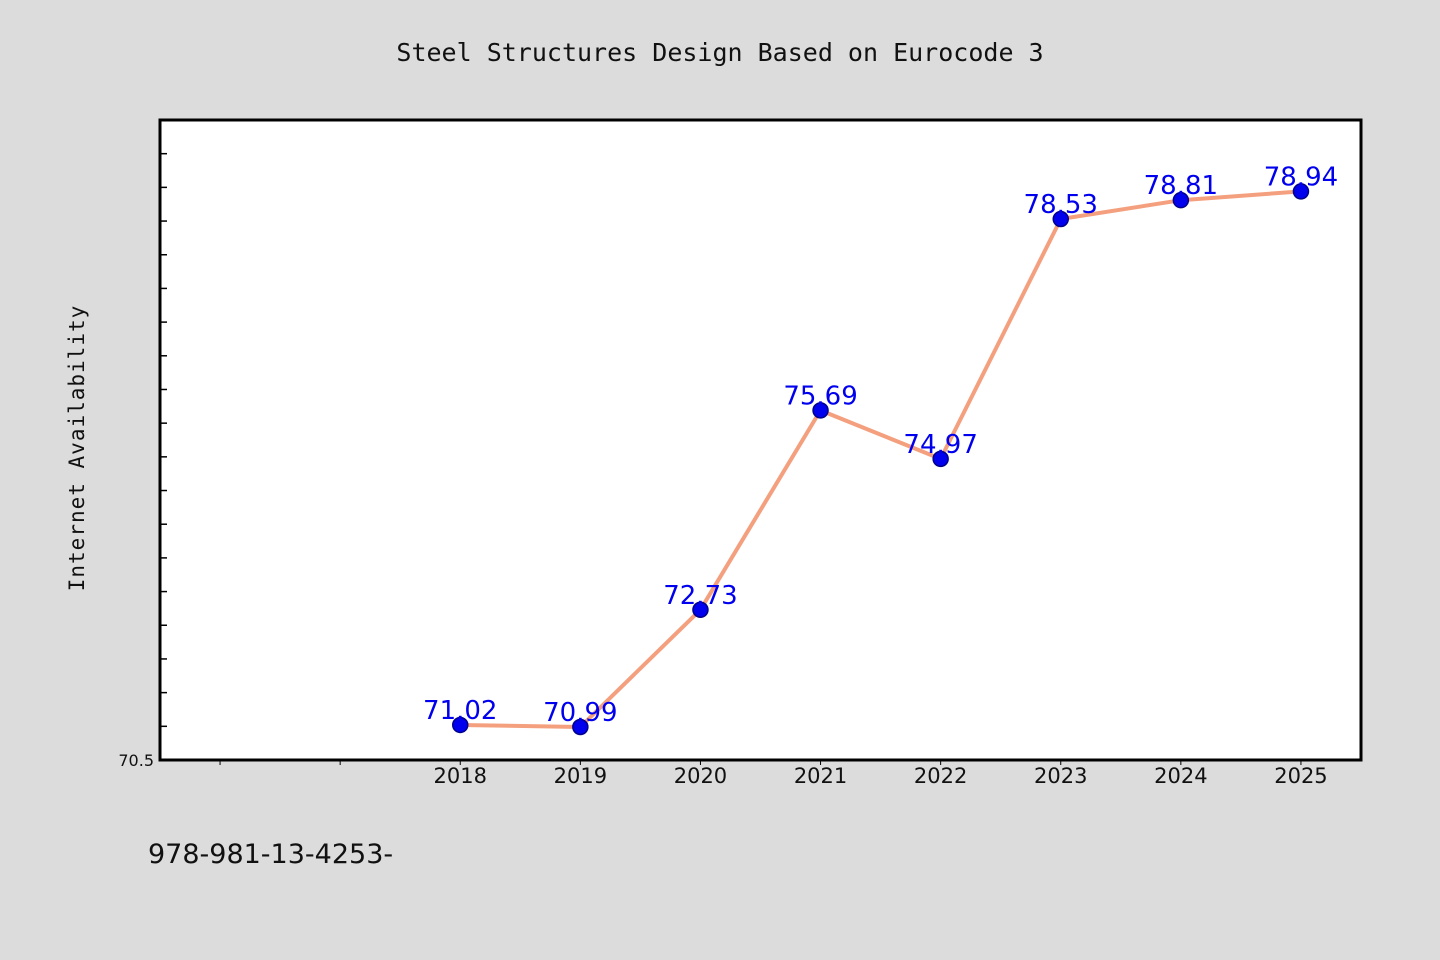 This screenshot has height=960, width=1440. What do you see at coordinates (1061, 205) in the screenshot?
I see `data-label: 78.53` at bounding box center [1061, 205].